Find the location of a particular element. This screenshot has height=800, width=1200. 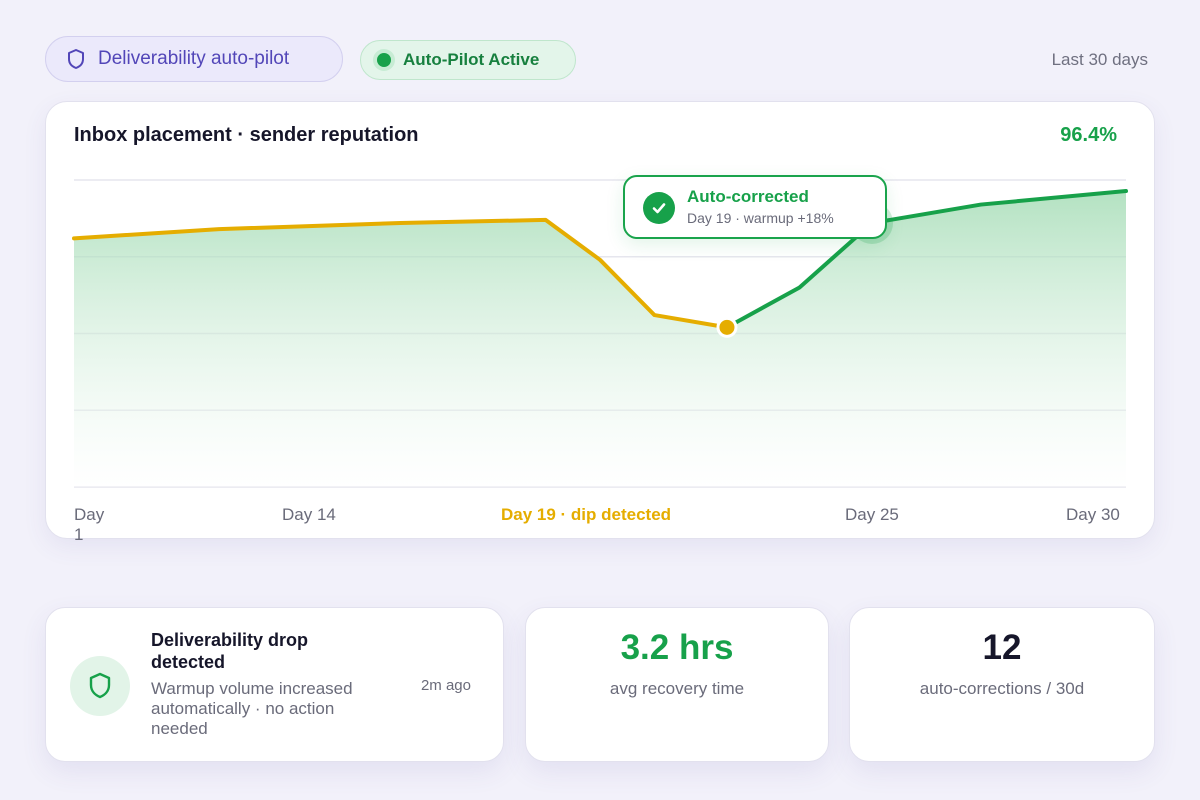

auto-corrections-stat-card: 12 auto-corrections / 30d is located at coordinates (1002, 684).